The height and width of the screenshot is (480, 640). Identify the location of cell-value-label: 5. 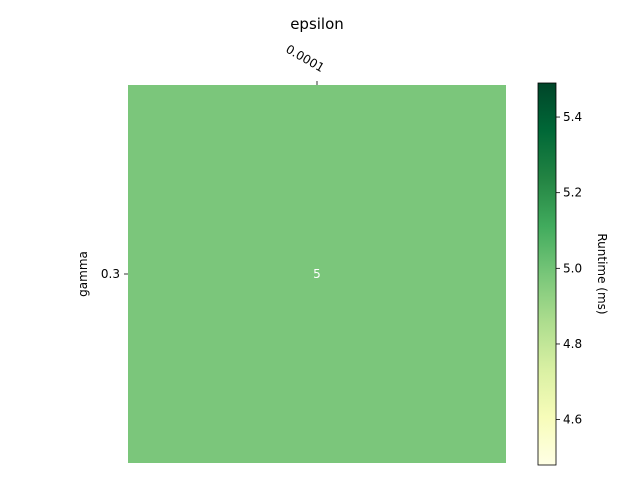
(317, 274).